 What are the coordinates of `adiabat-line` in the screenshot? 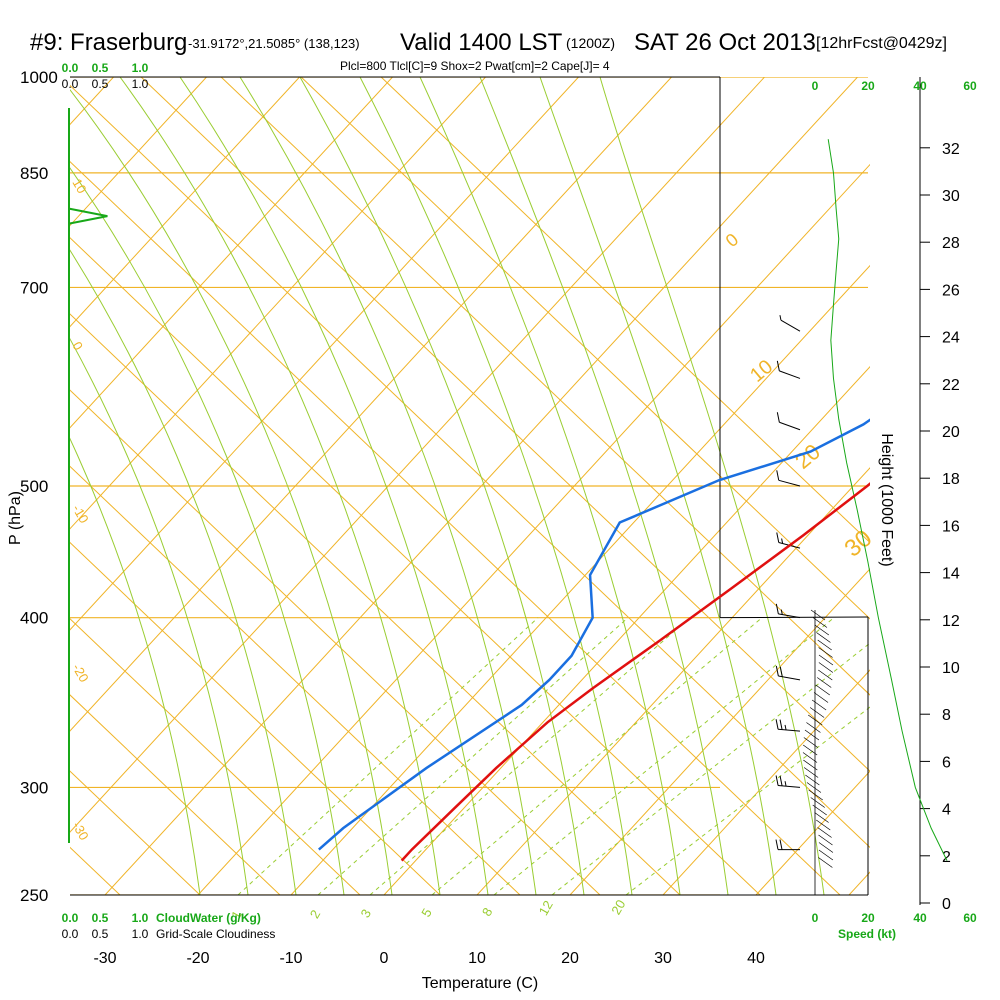 It's located at (255, 718).